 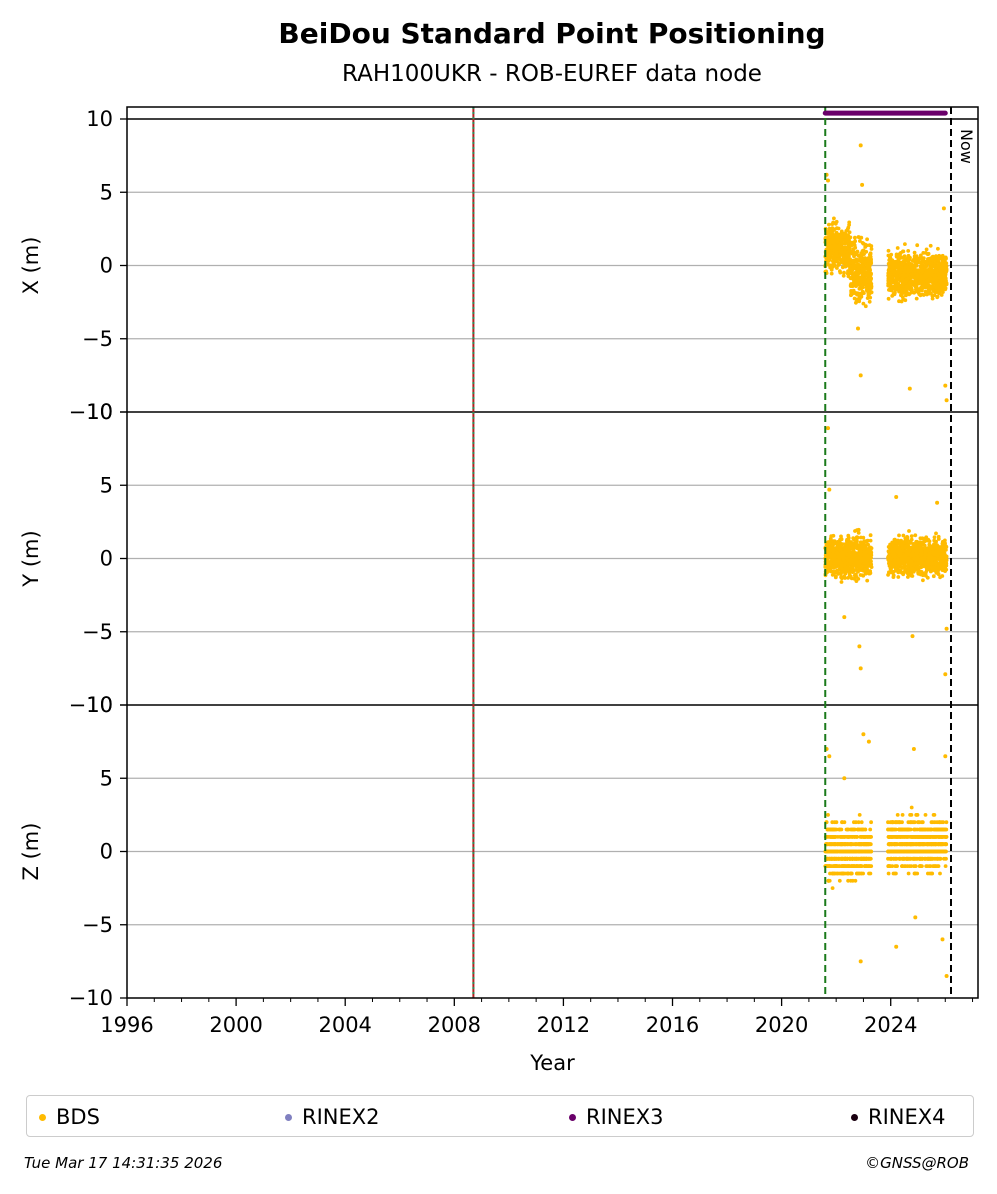 What do you see at coordinates (572, 1117) in the screenshot?
I see `legend-marker-rinex3` at bounding box center [572, 1117].